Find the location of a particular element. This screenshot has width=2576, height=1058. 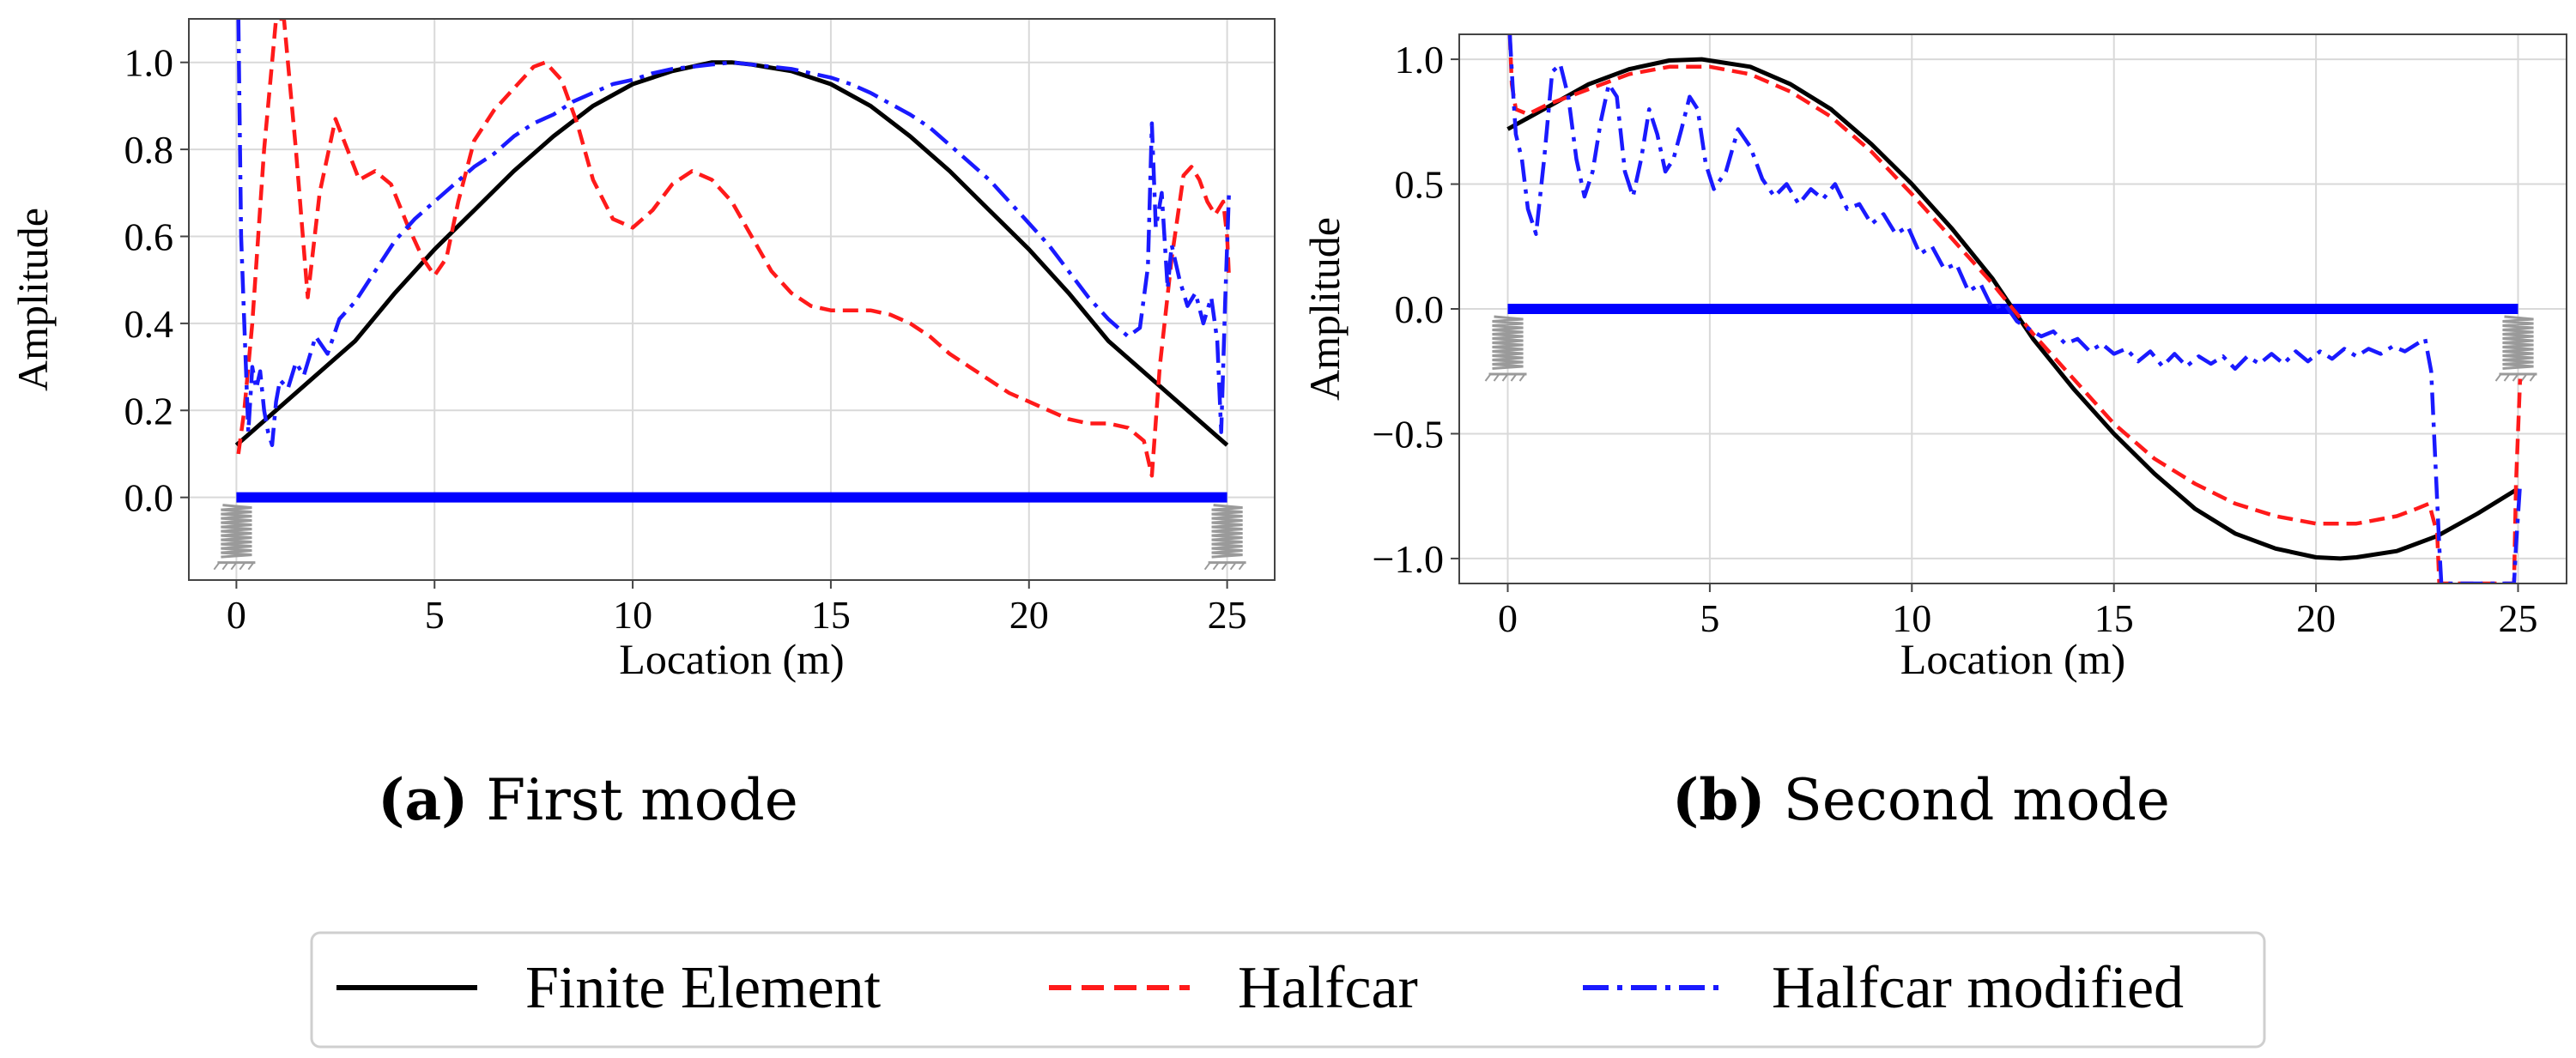

y-tick-label: 0.2 is located at coordinates (149, 410).